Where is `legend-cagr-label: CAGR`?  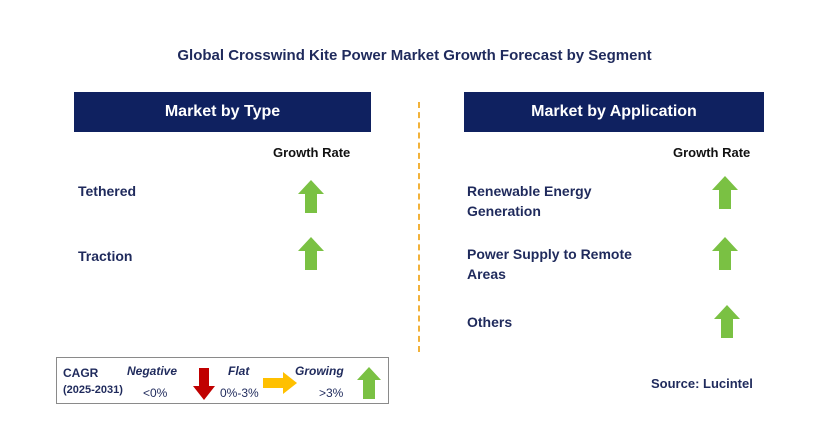 legend-cagr-label: CAGR is located at coordinates (81, 373).